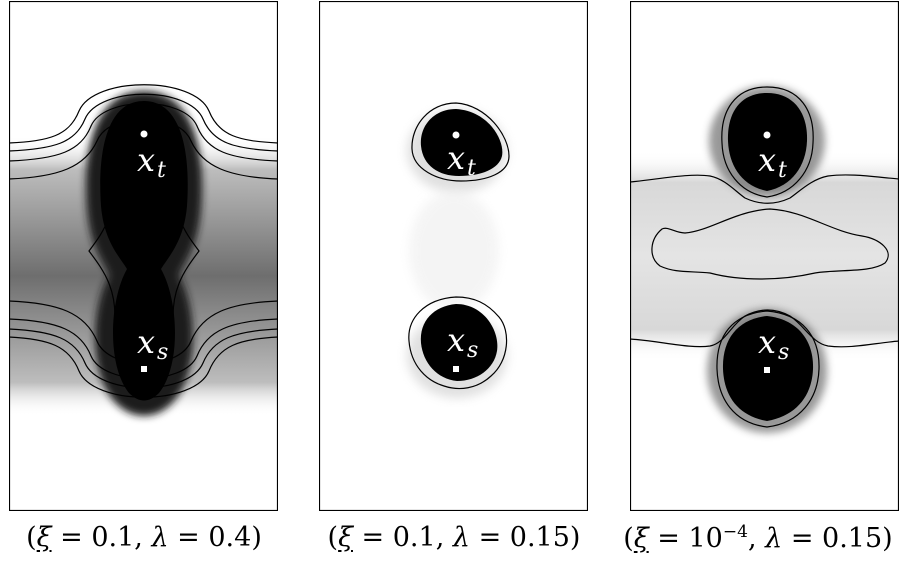 Image resolution: width=899 pixels, height=567 pixels. I want to click on contour-lines, so click(459, 246).